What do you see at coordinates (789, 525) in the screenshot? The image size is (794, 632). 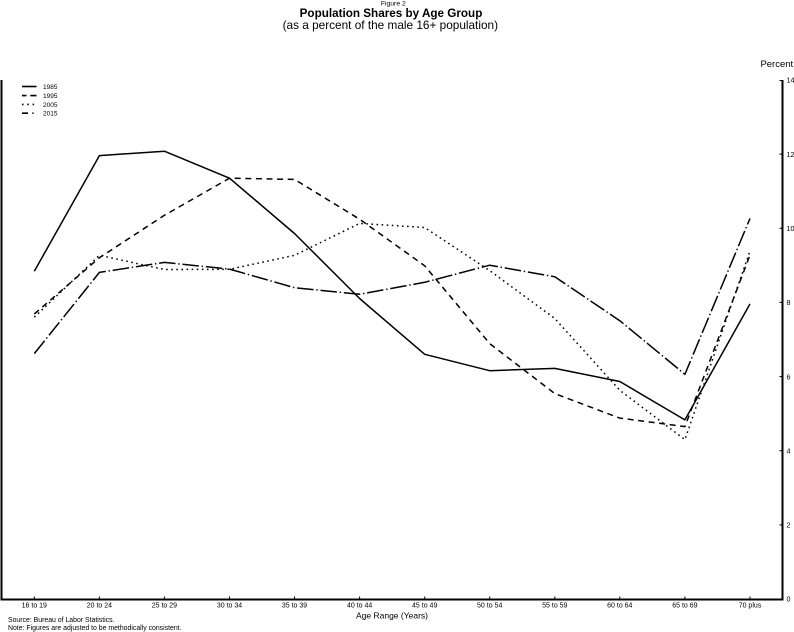 I see `svg-text: 2` at bounding box center [789, 525].